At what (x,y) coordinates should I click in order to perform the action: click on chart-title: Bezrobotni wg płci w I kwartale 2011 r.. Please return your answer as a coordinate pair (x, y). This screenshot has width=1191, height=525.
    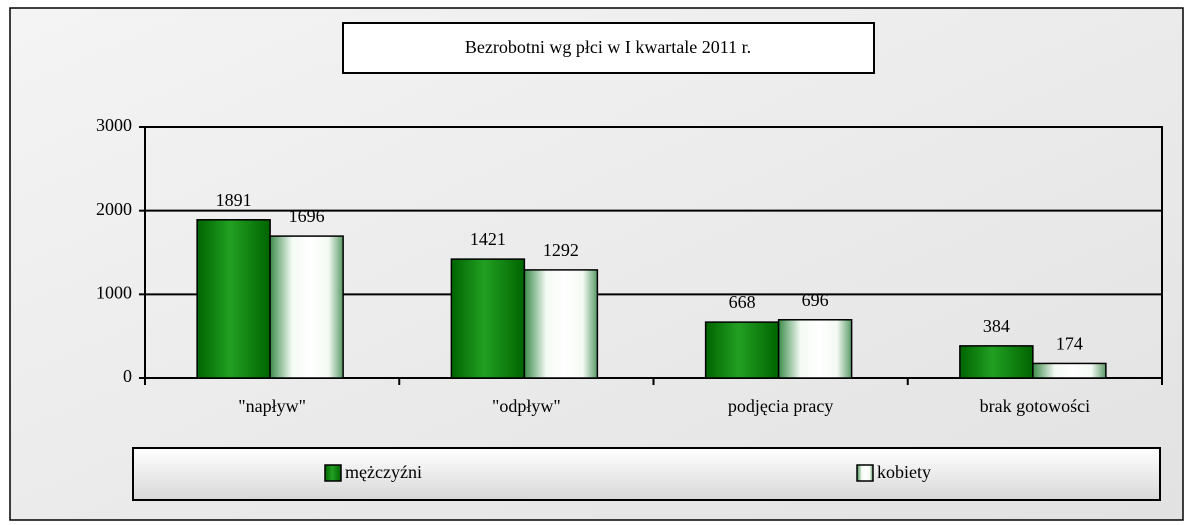
    Looking at the image, I should click on (608, 47).